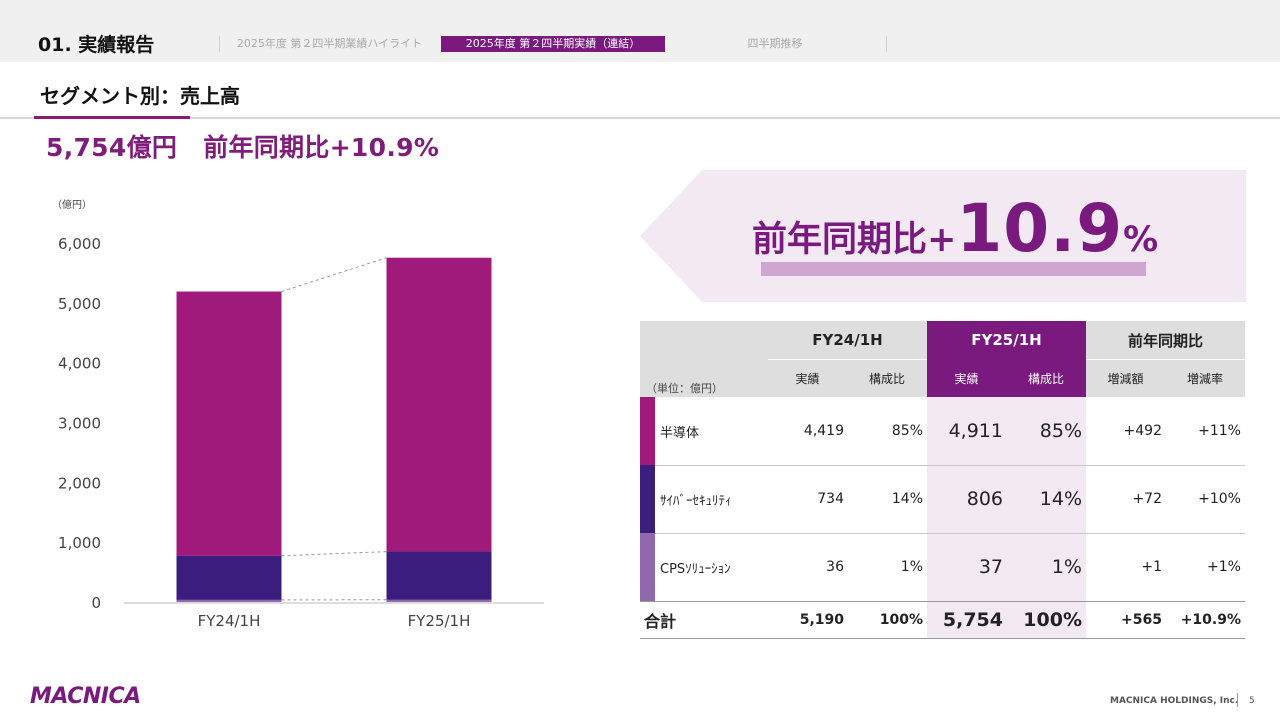  Describe the element at coordinates (112, 117) in the screenshot. I see `title-accent-bar` at that location.